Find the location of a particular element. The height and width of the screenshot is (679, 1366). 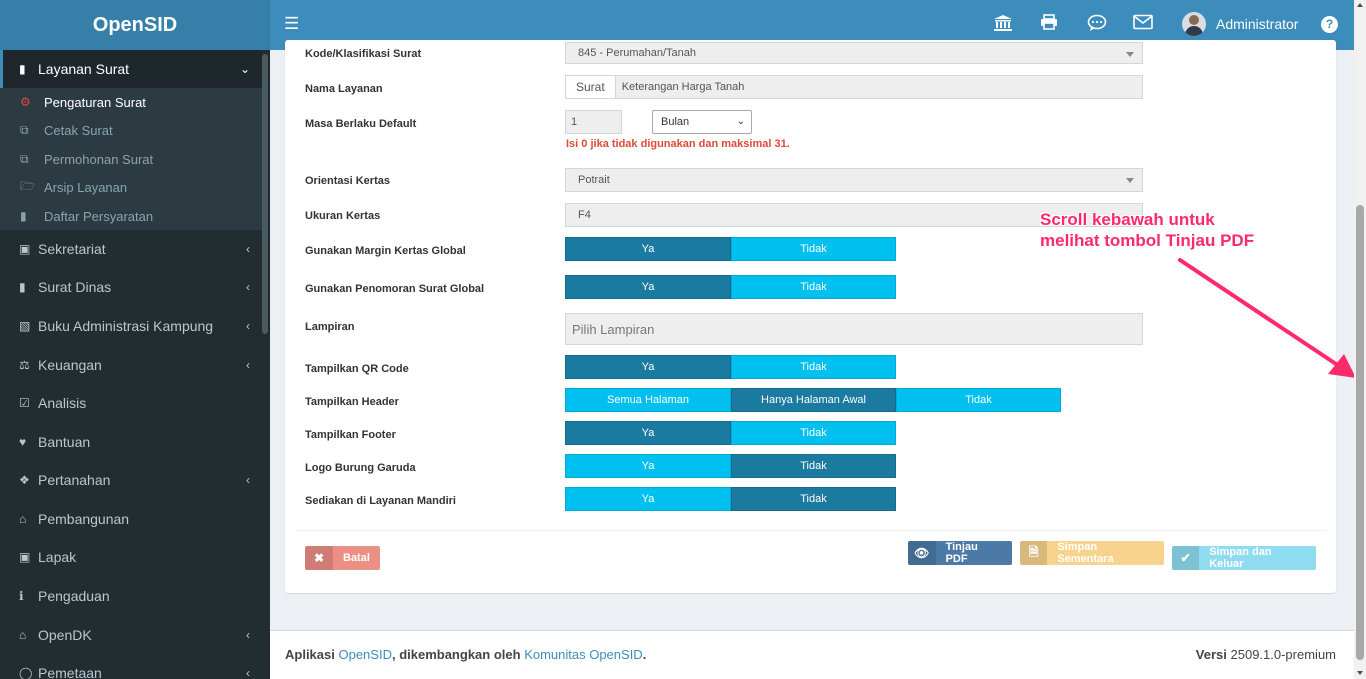

footer-version: Versi 2509.1.0-premium is located at coordinates (1266, 654).